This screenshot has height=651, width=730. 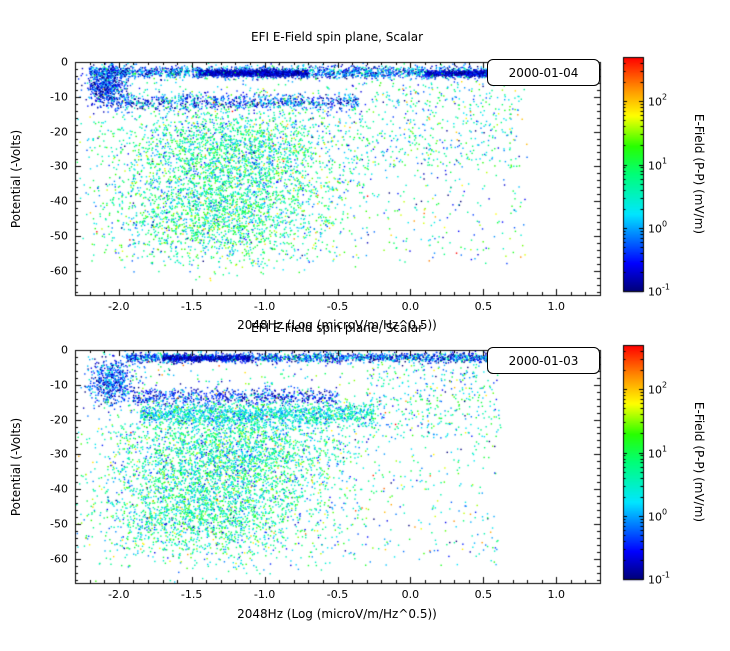 I want to click on panel1-date-legend: 2000-01-04, so click(x=543, y=72).